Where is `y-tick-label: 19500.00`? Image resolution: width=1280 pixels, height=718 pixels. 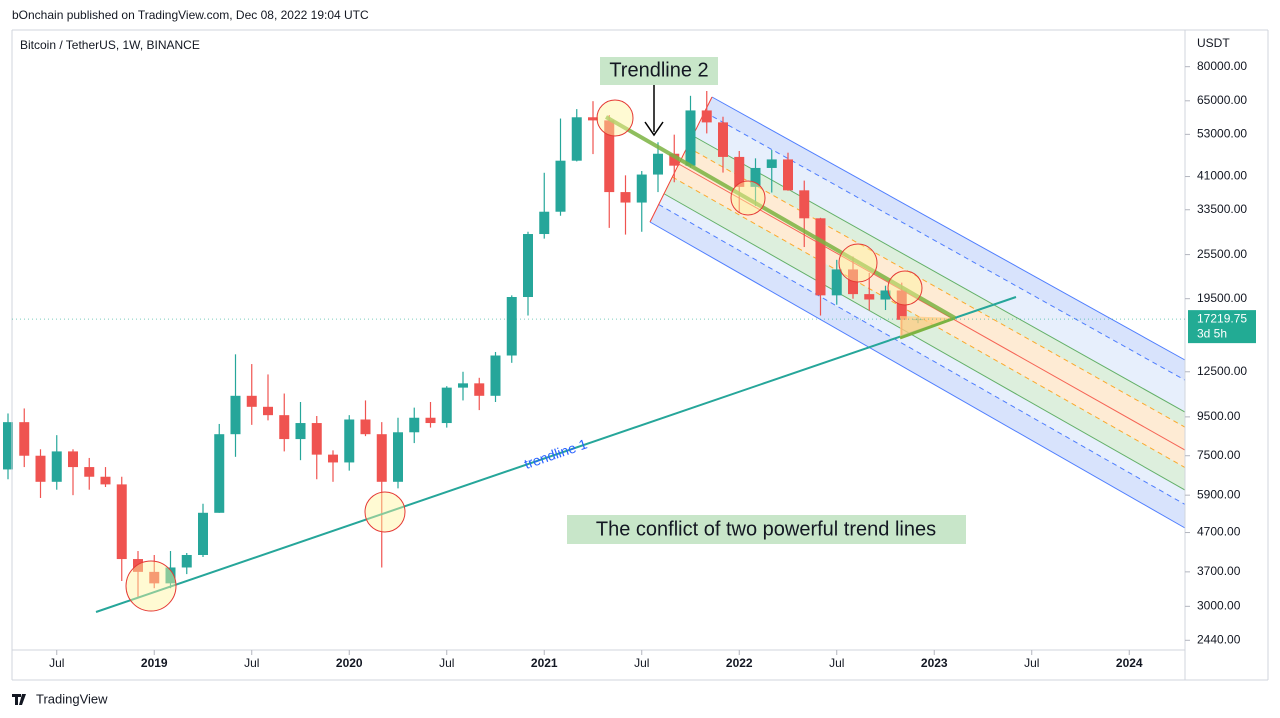 y-tick-label: 19500.00 is located at coordinates (1222, 298).